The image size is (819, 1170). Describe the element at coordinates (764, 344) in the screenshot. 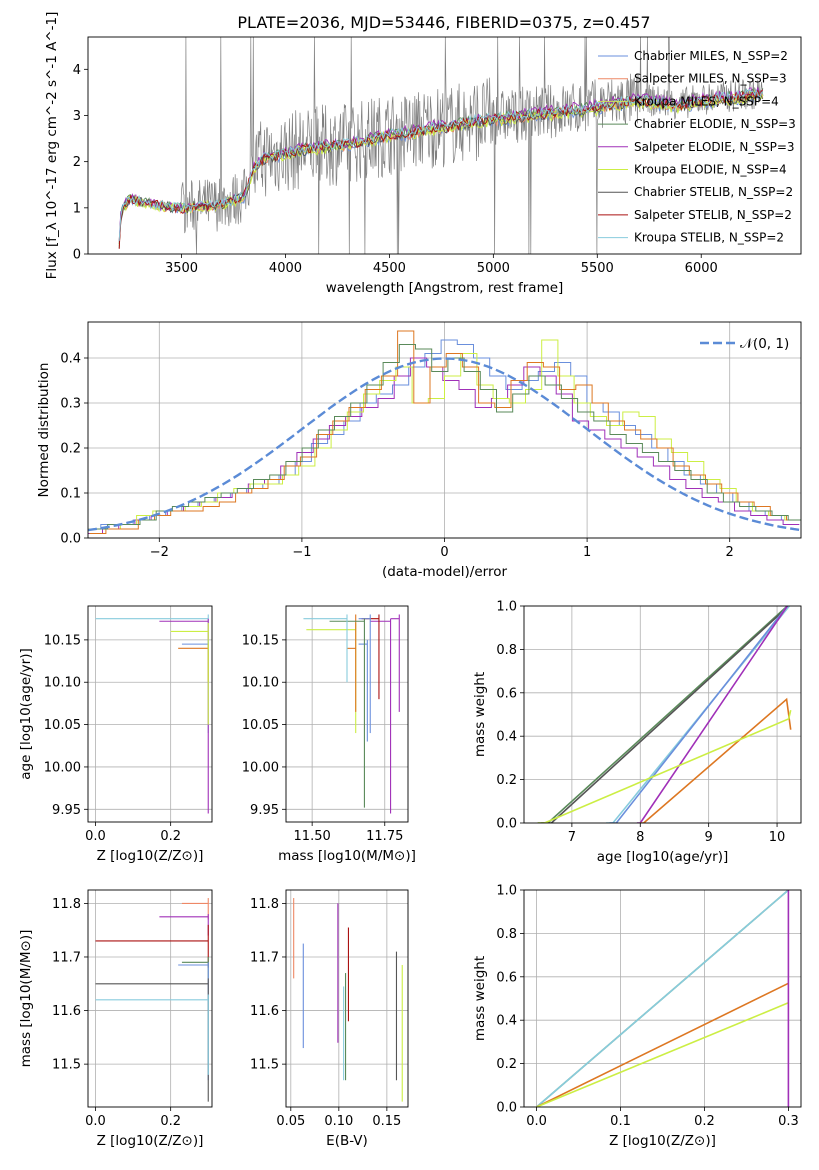

I see `legend-entry: 𝒩(0, 1)` at that location.